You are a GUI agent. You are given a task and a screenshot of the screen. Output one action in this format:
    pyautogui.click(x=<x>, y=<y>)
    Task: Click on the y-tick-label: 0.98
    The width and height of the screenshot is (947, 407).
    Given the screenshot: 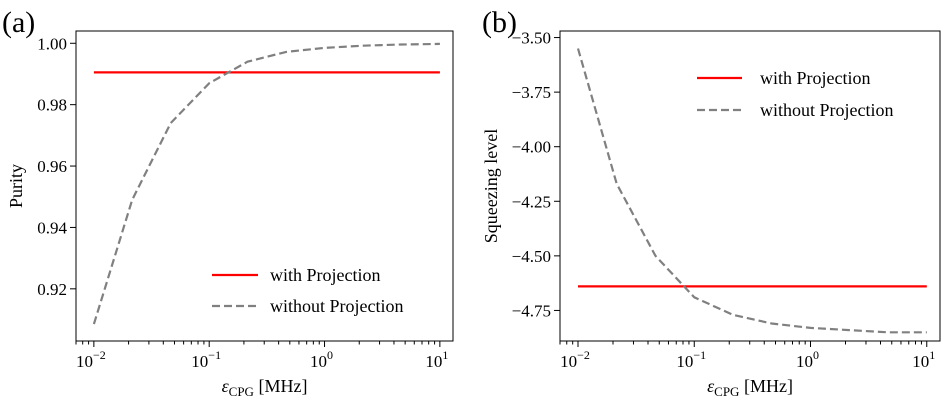 What is the action you would take?
    pyautogui.click(x=52, y=105)
    